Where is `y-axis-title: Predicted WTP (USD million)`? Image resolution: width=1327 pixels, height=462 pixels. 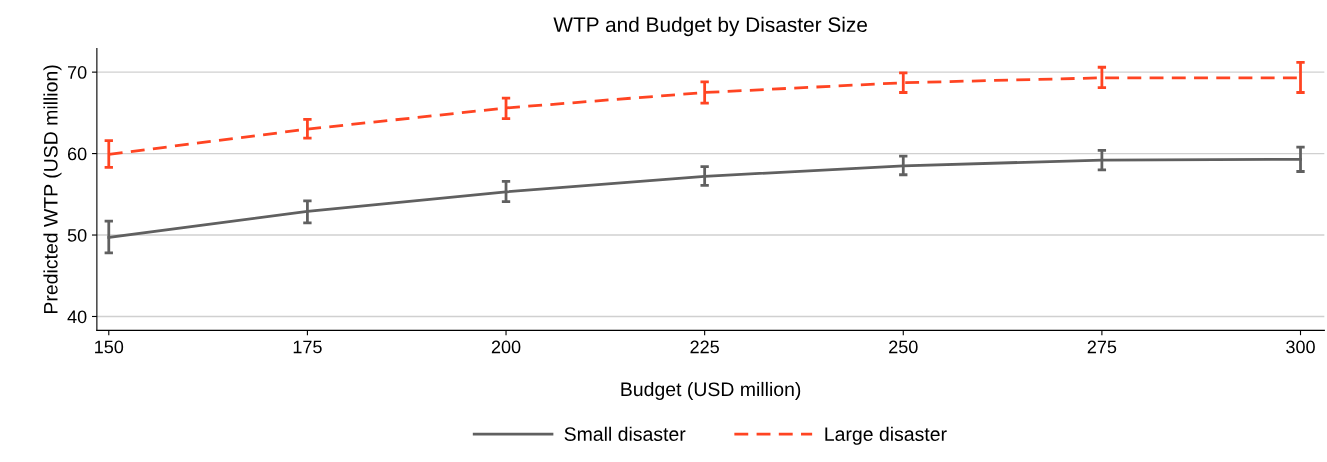
y-axis-title: Predicted WTP (USD million) is located at coordinates (52, 189).